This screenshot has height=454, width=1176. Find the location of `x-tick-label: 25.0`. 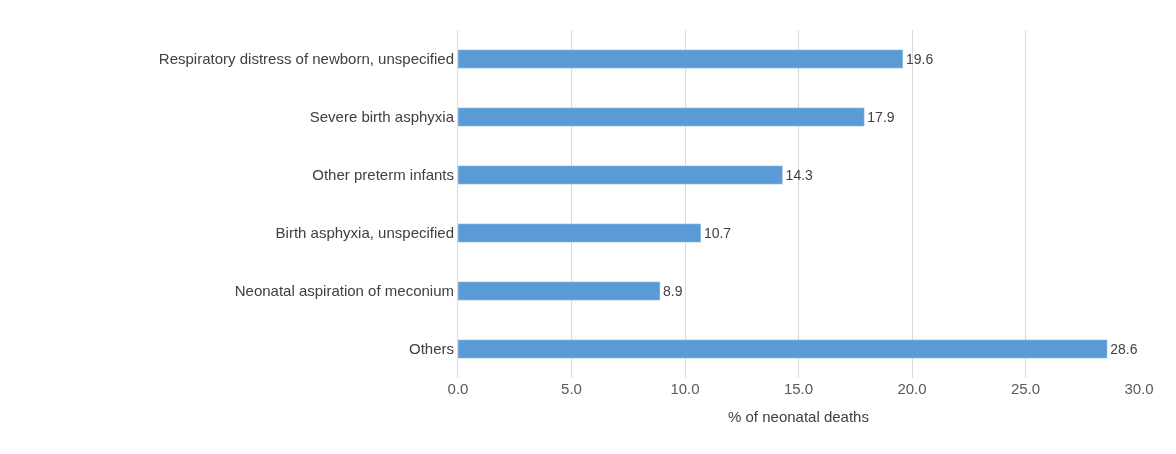

x-tick-label: 25.0 is located at coordinates (1025, 388).